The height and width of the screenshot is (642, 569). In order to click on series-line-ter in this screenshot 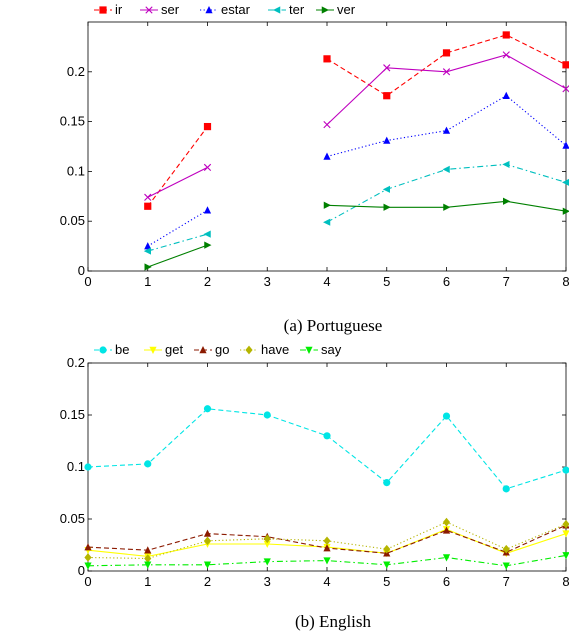, I will do `click(446, 193)`.